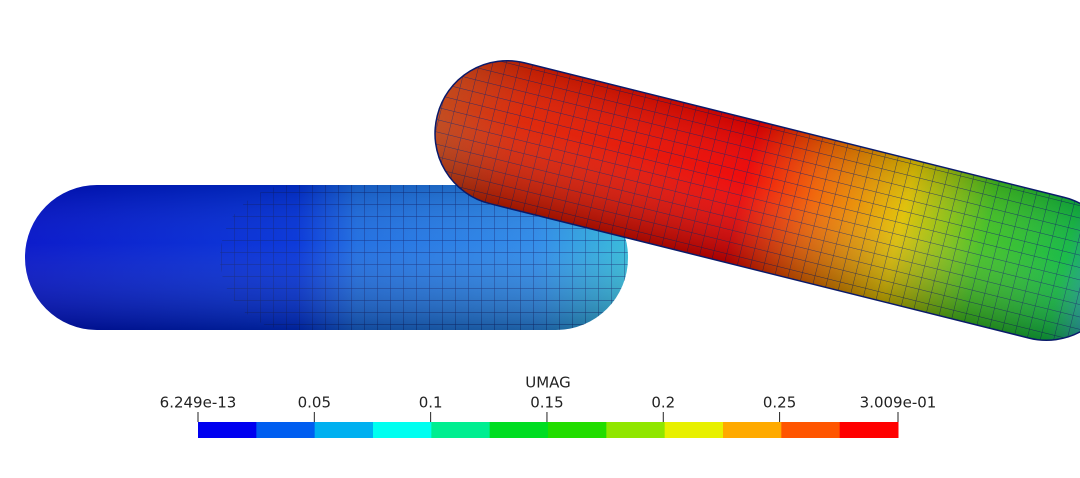 The image size is (1080, 478). I want to click on tick-label: 0.2, so click(663, 403).